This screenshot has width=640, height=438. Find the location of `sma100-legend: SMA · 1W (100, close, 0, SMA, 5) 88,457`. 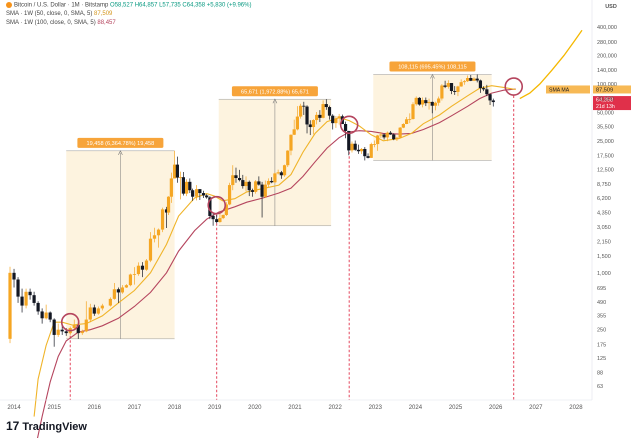

sma100-legend: SMA · 1W (100, close, 0, SMA, 5) 88,457 is located at coordinates (61, 23).